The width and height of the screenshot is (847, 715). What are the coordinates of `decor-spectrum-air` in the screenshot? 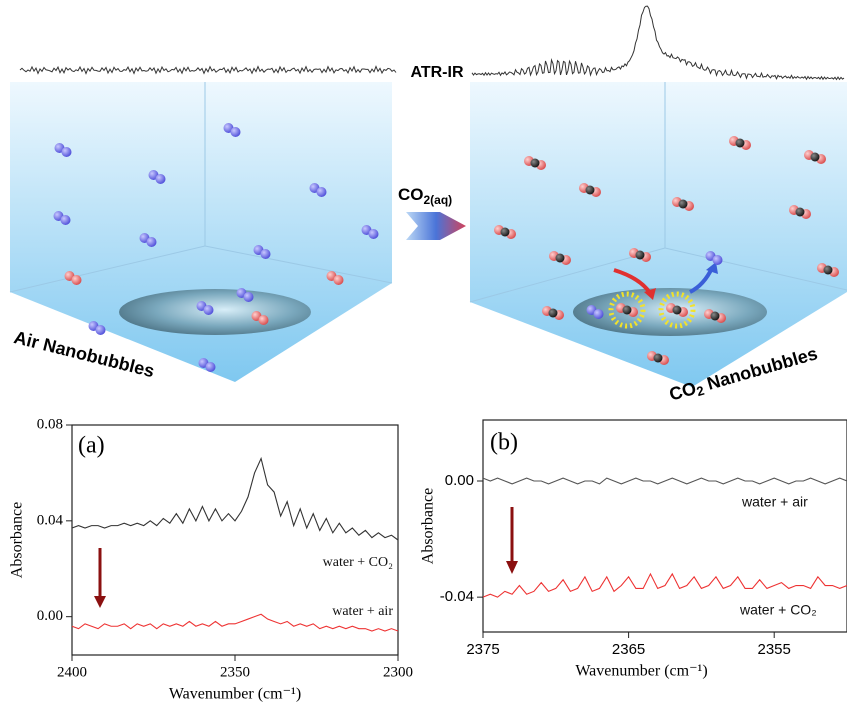 It's located at (208, 70).